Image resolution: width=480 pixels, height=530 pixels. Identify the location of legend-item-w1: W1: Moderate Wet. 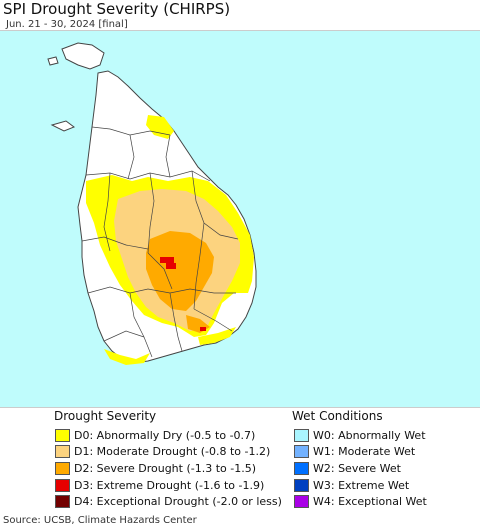
(360, 452).